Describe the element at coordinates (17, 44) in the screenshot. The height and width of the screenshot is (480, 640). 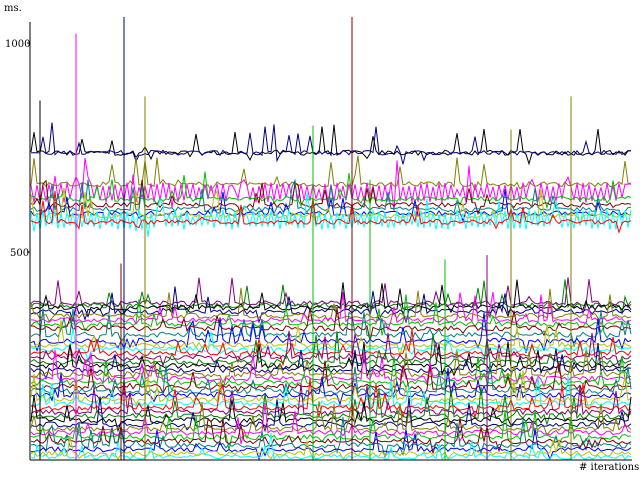
I see `y-tick-label-1000: 1000` at that location.